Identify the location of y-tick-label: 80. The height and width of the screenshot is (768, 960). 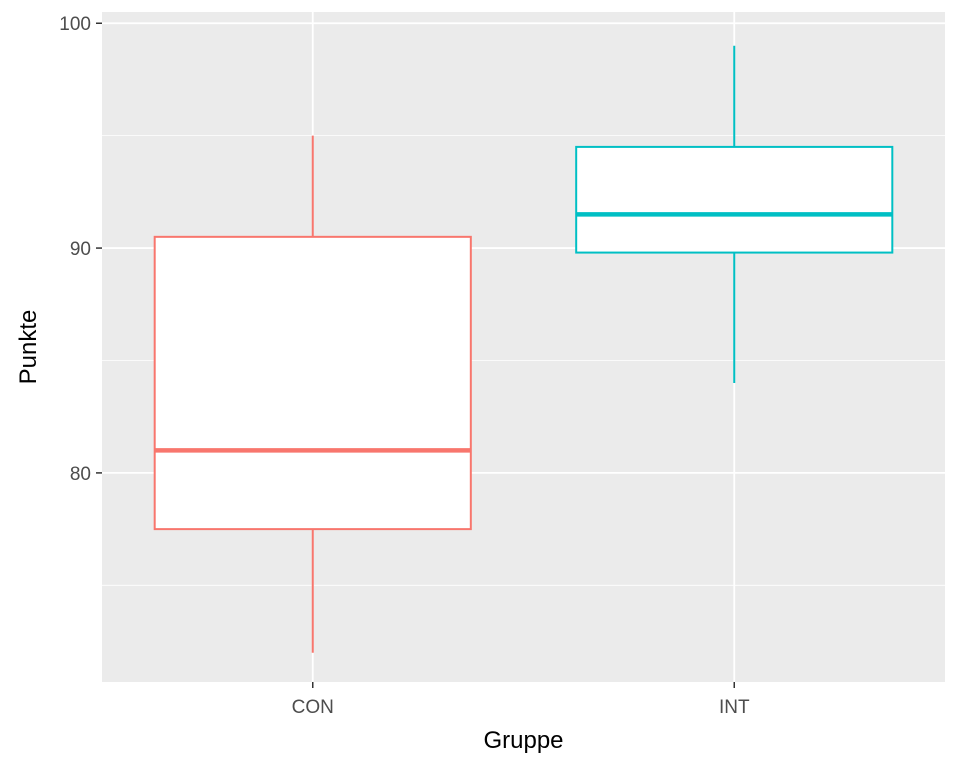
(80, 474).